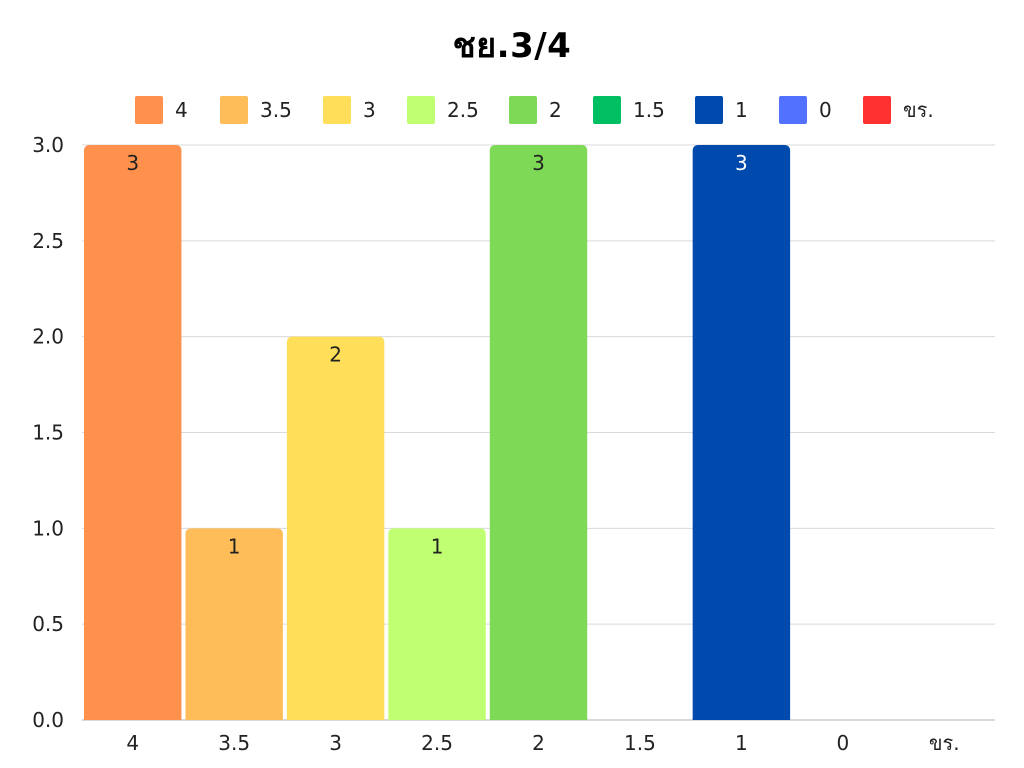  What do you see at coordinates (898, 110) in the screenshot?
I see `legend-item: ขร.` at bounding box center [898, 110].